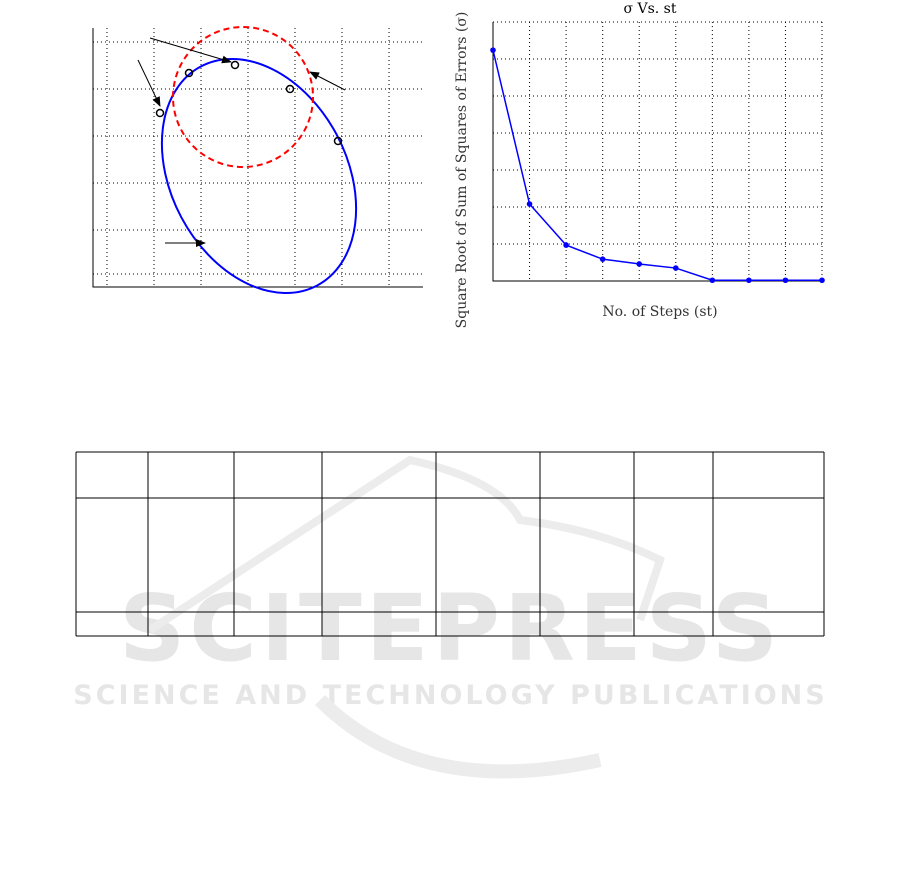 The width and height of the screenshot is (901, 881). What do you see at coordinates (649, 9) in the screenshot?
I see `chart-title: σ Vs. st` at bounding box center [649, 9].